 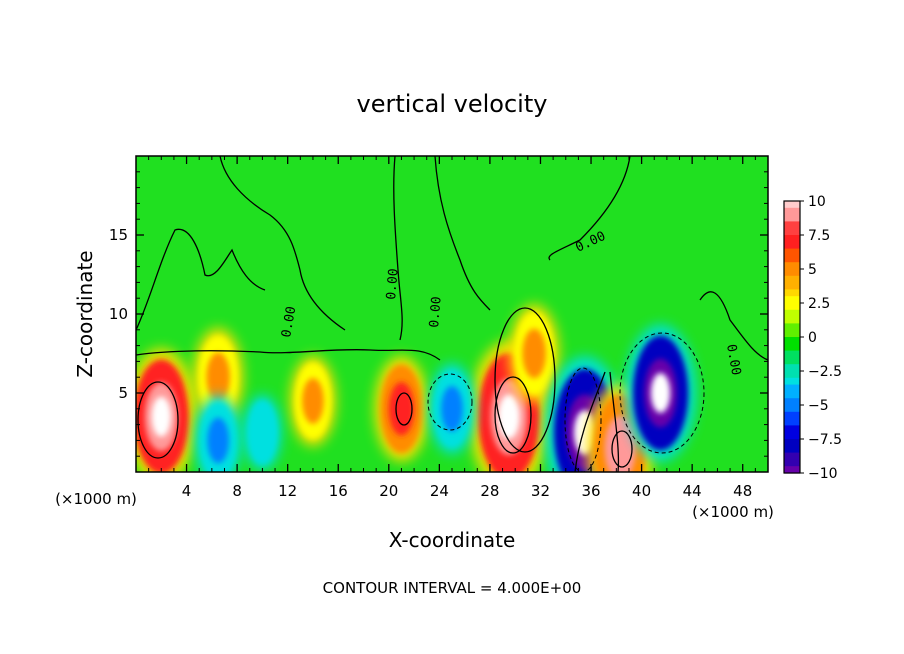 What do you see at coordinates (118, 314) in the screenshot?
I see `y-tick-label: 10` at bounding box center [118, 314].